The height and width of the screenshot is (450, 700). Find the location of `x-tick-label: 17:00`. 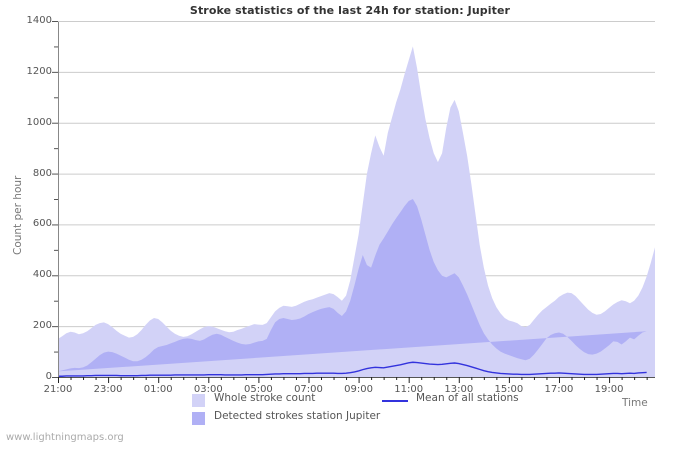

x-tick-label: 17:00 is located at coordinates (559, 389).